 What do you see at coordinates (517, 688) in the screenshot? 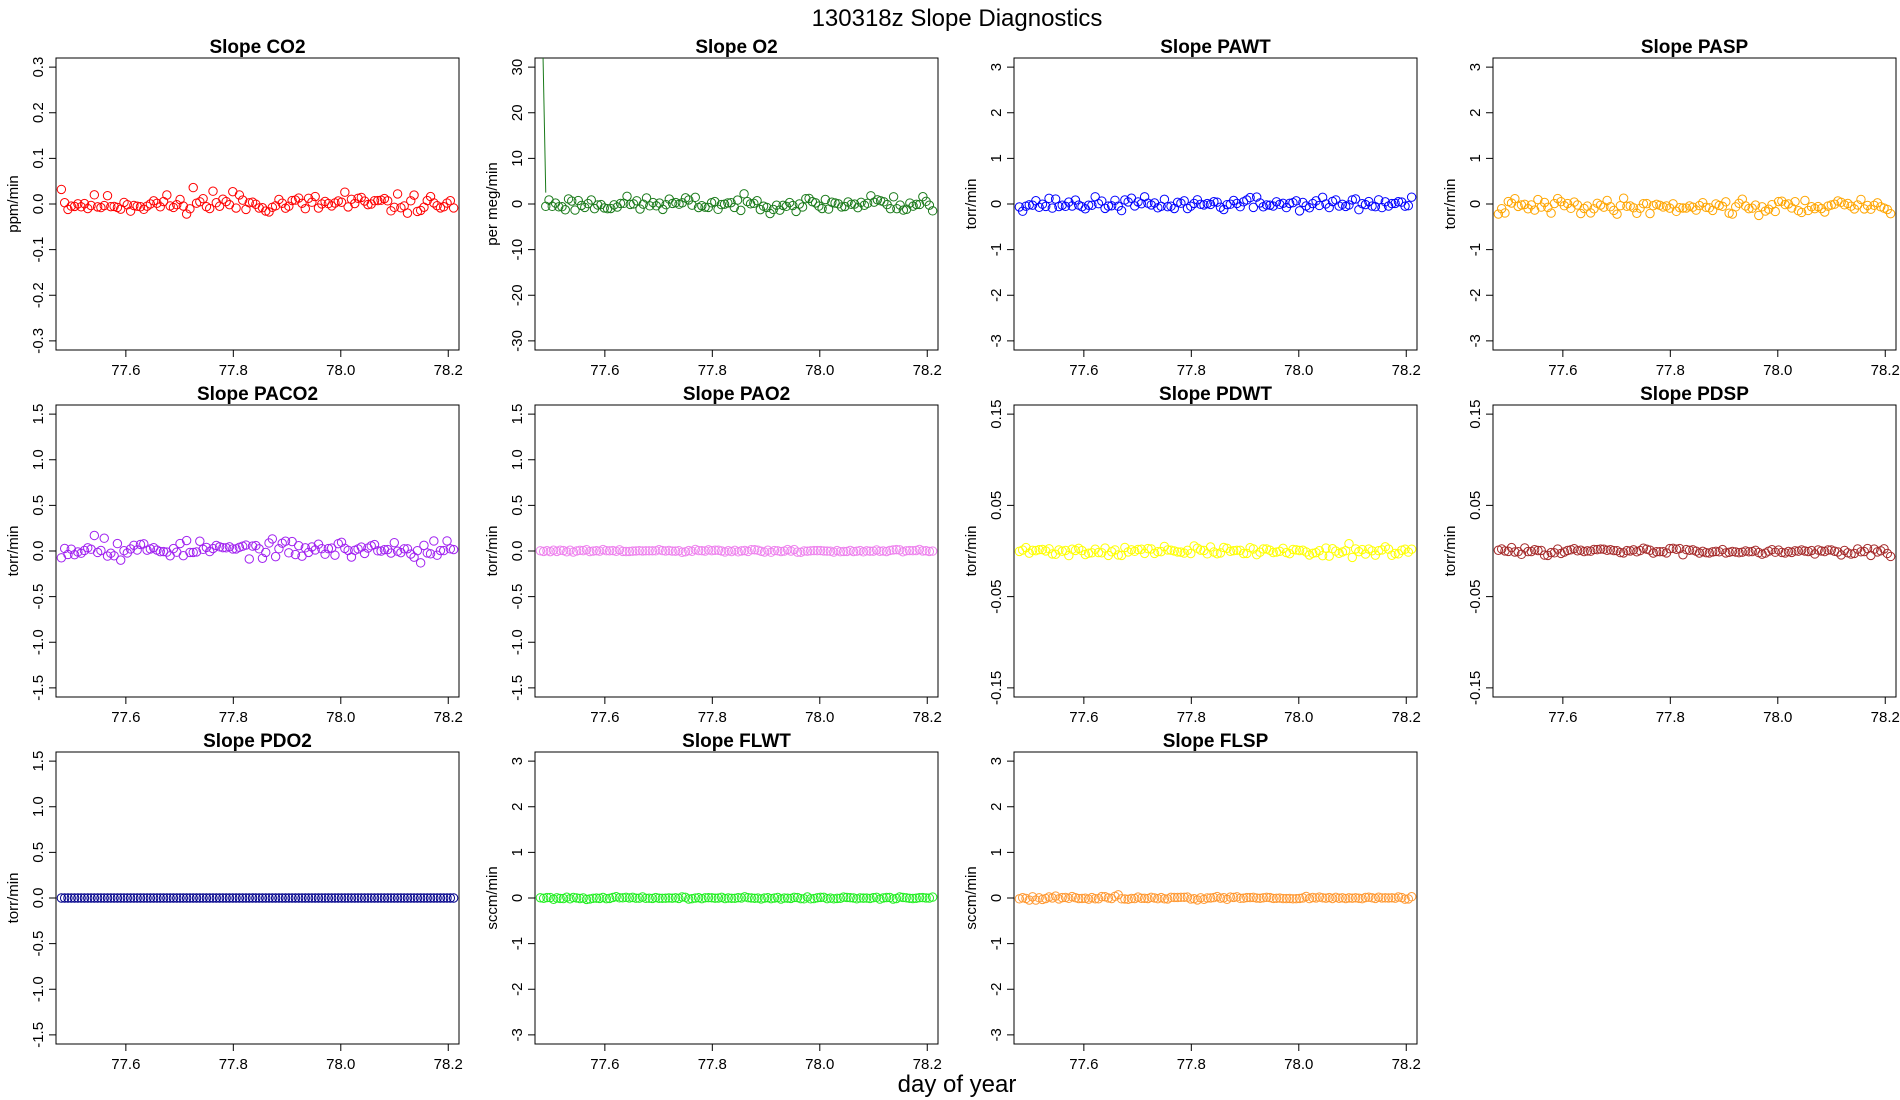
I see `y-tick-label: -1.5` at bounding box center [517, 688].